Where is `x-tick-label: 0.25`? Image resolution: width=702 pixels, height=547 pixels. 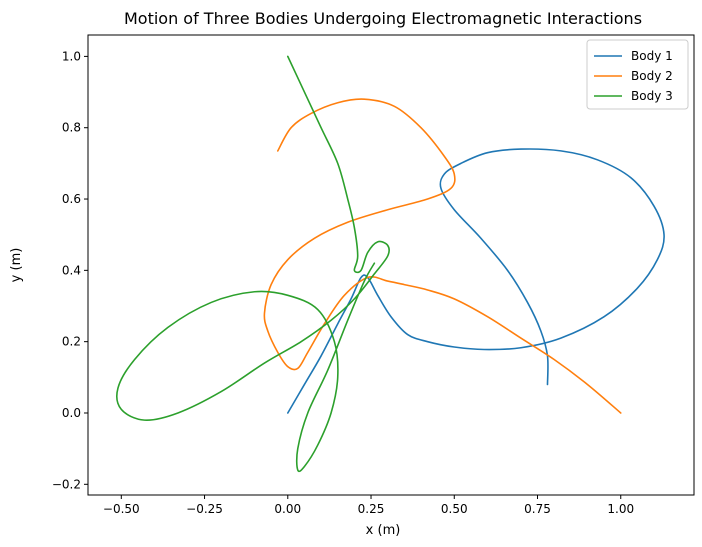 x-tick-label: 0.25 is located at coordinates (371, 509).